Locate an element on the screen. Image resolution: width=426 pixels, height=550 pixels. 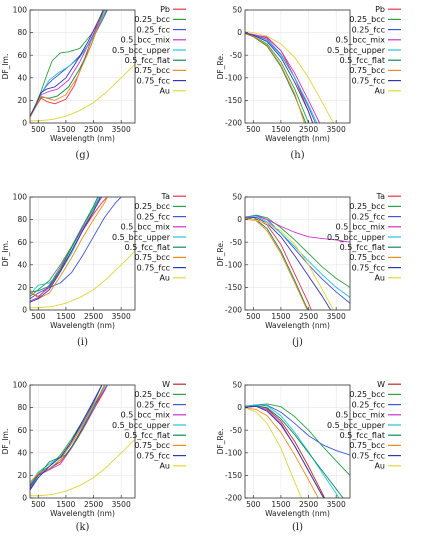
legend-label: 0.5_bcc_mix is located at coordinates (361, 227).